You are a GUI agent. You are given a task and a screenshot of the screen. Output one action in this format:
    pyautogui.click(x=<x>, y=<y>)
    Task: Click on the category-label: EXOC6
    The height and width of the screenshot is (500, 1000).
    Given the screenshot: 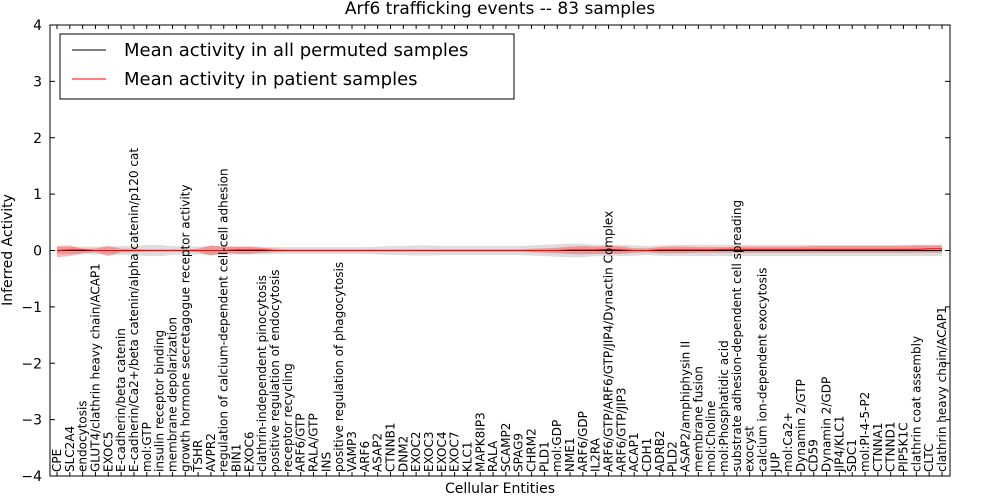 What is the action you would take?
    pyautogui.click(x=249, y=452)
    